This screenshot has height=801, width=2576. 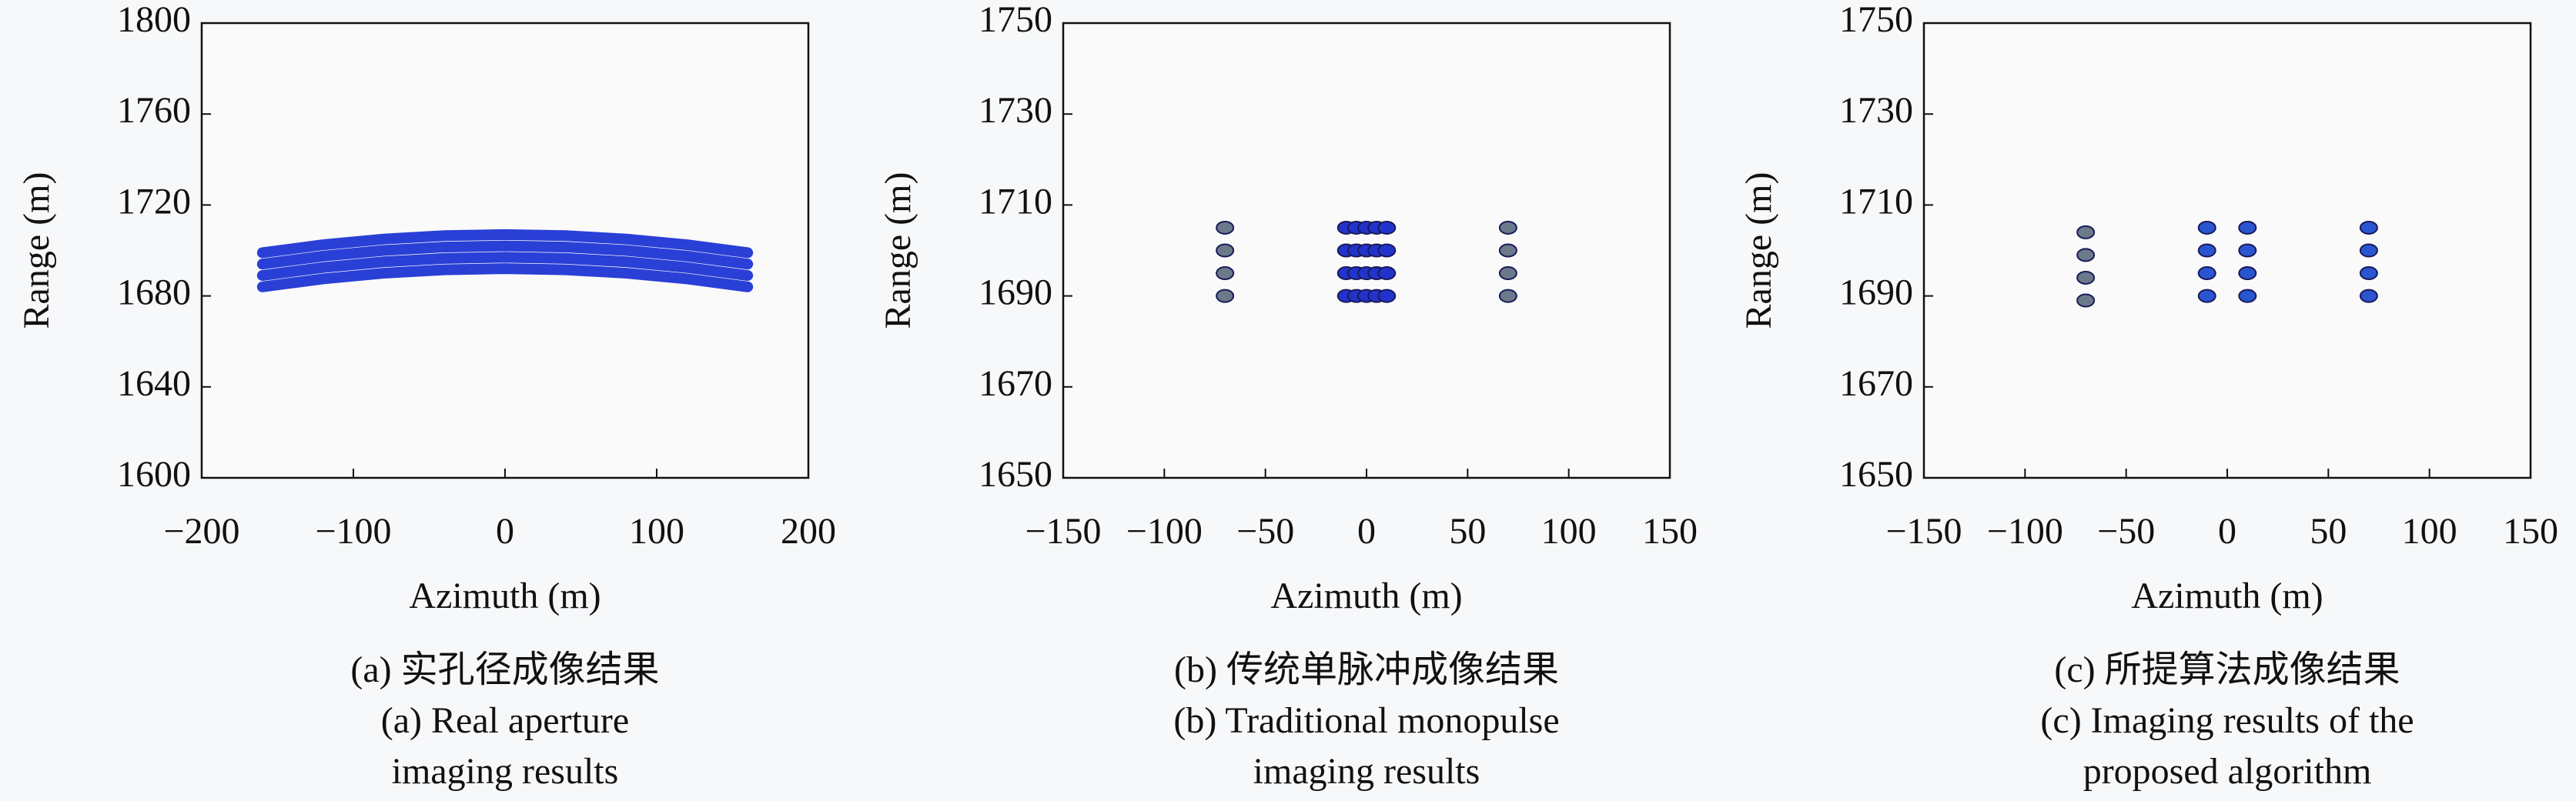 I want to click on caption: (c) Imaging results of the, so click(x=2227, y=720).